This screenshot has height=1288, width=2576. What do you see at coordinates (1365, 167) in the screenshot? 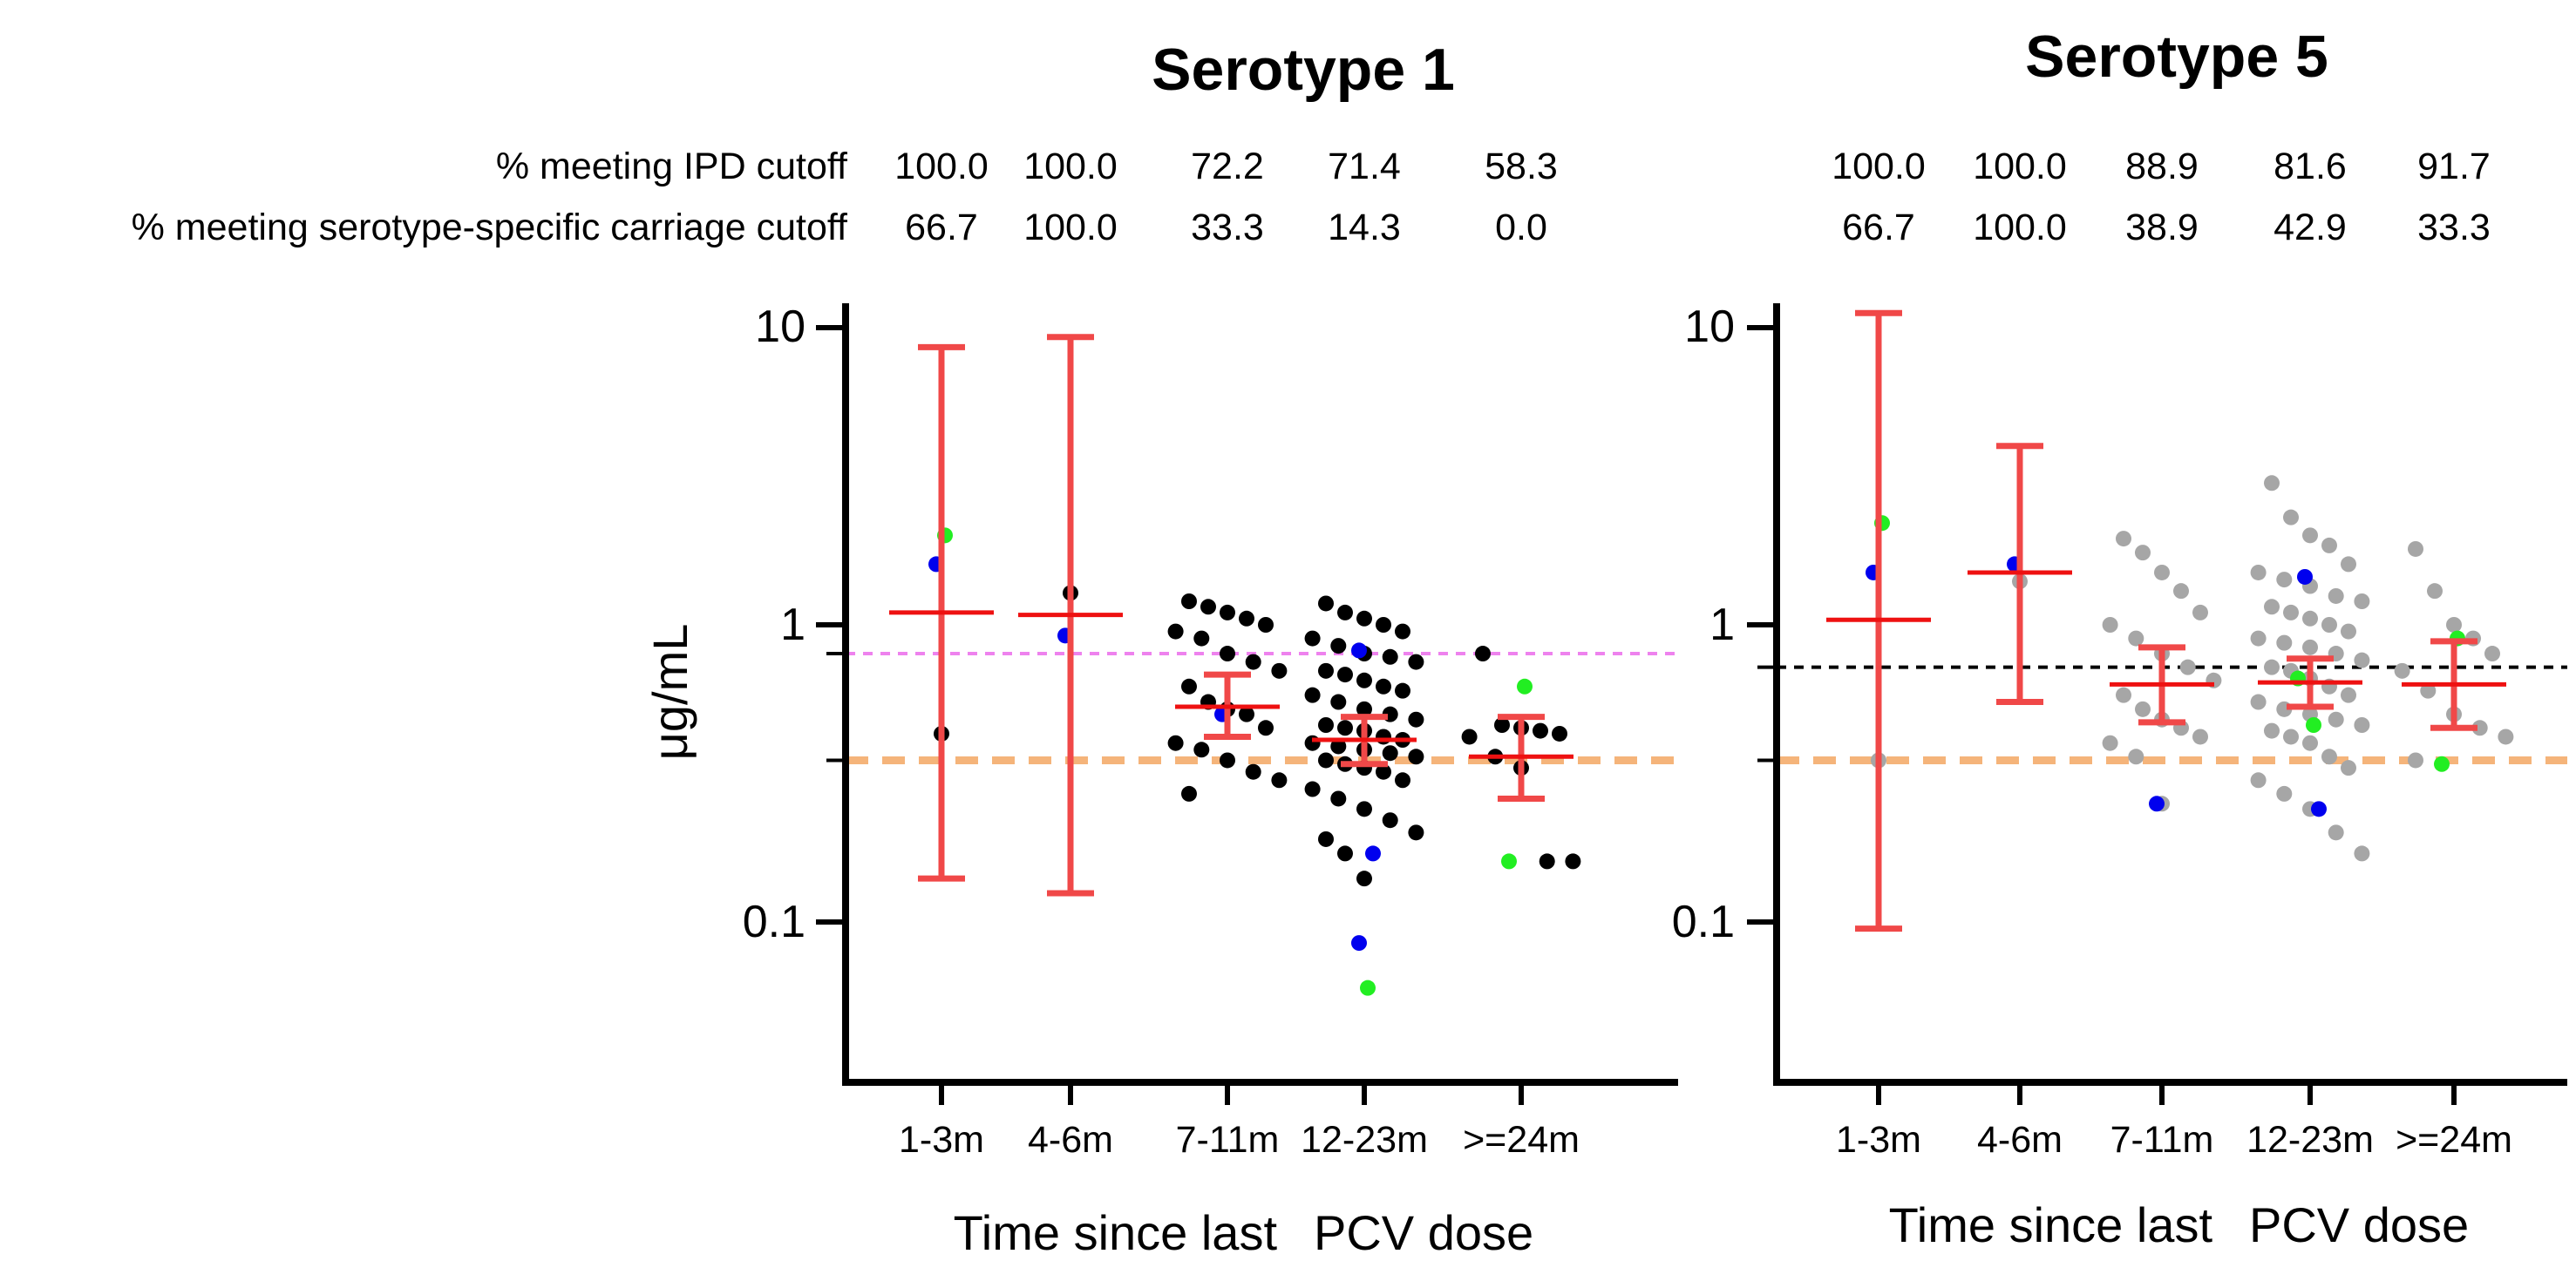
I see `panel1-pct-ipd-3: 71.4` at bounding box center [1365, 167].